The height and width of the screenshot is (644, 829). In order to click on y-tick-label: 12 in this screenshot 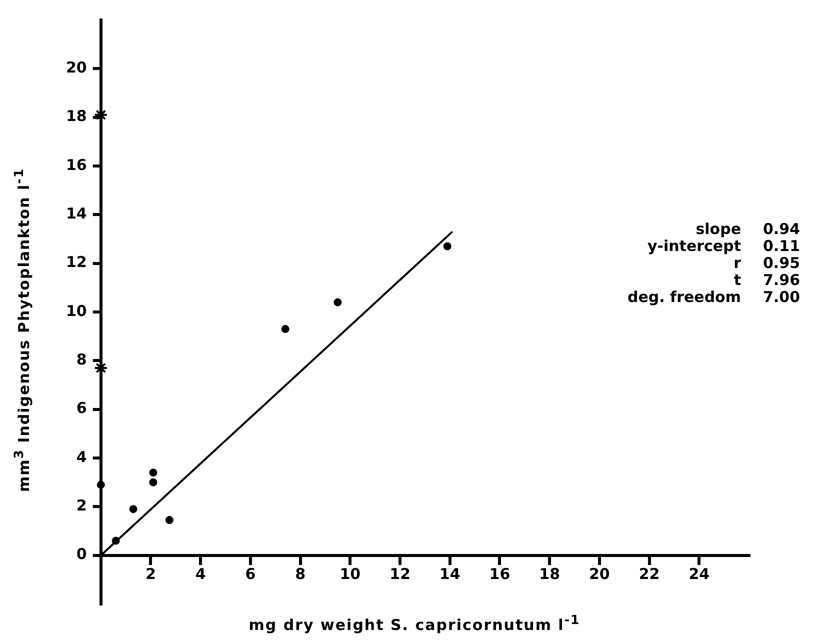, I will do `click(76, 262)`.